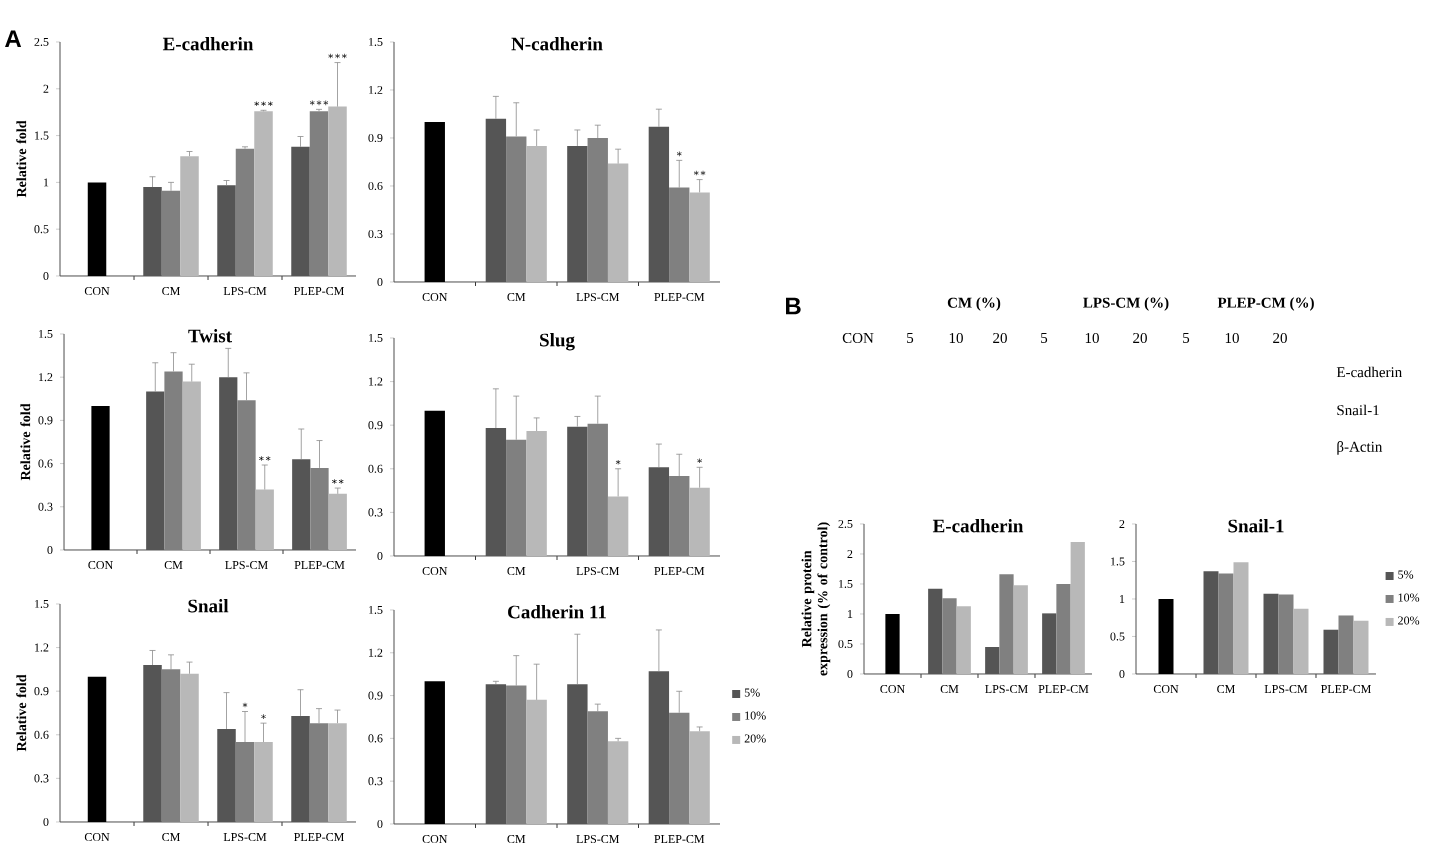 The height and width of the screenshot is (854, 1440). Describe the element at coordinates (208, 606) in the screenshot. I see `chart-title: Snail` at that location.